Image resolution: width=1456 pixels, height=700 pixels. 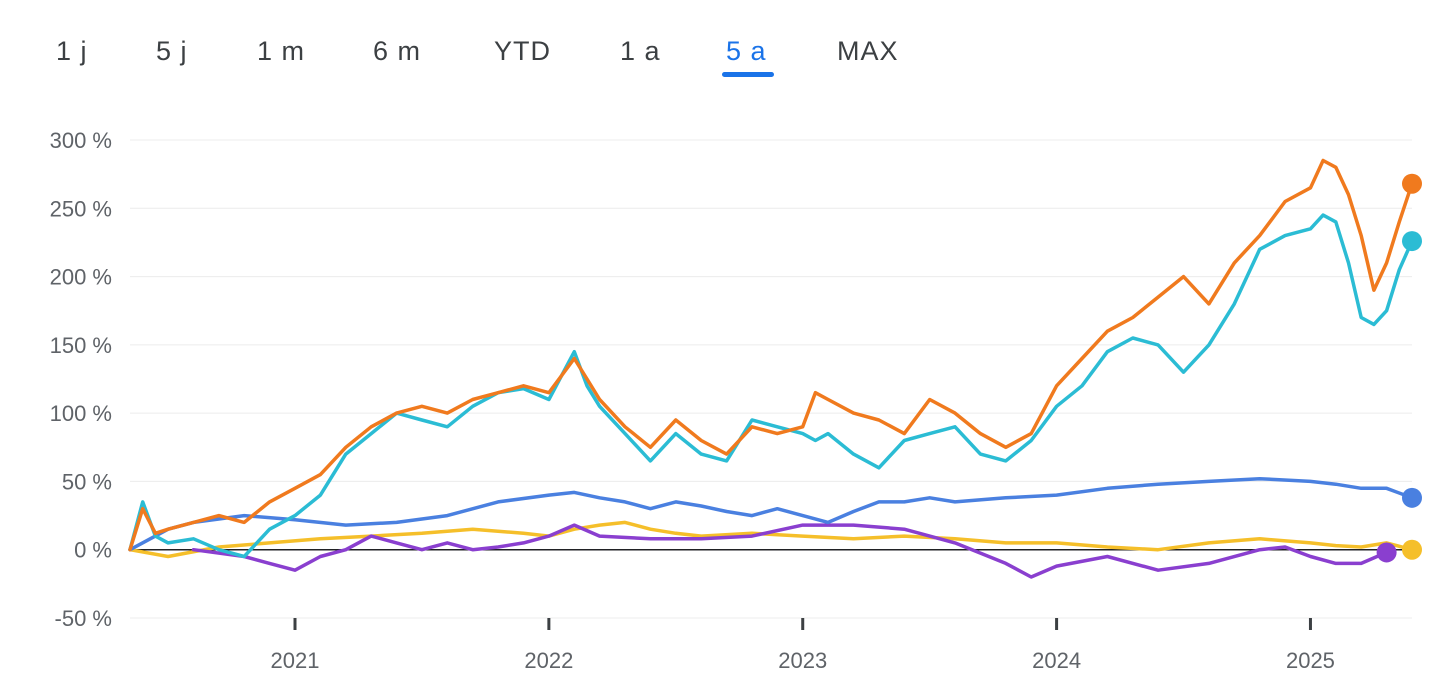 What do you see at coordinates (81, 208) in the screenshot?
I see `y-tick-label: 250 %` at bounding box center [81, 208].